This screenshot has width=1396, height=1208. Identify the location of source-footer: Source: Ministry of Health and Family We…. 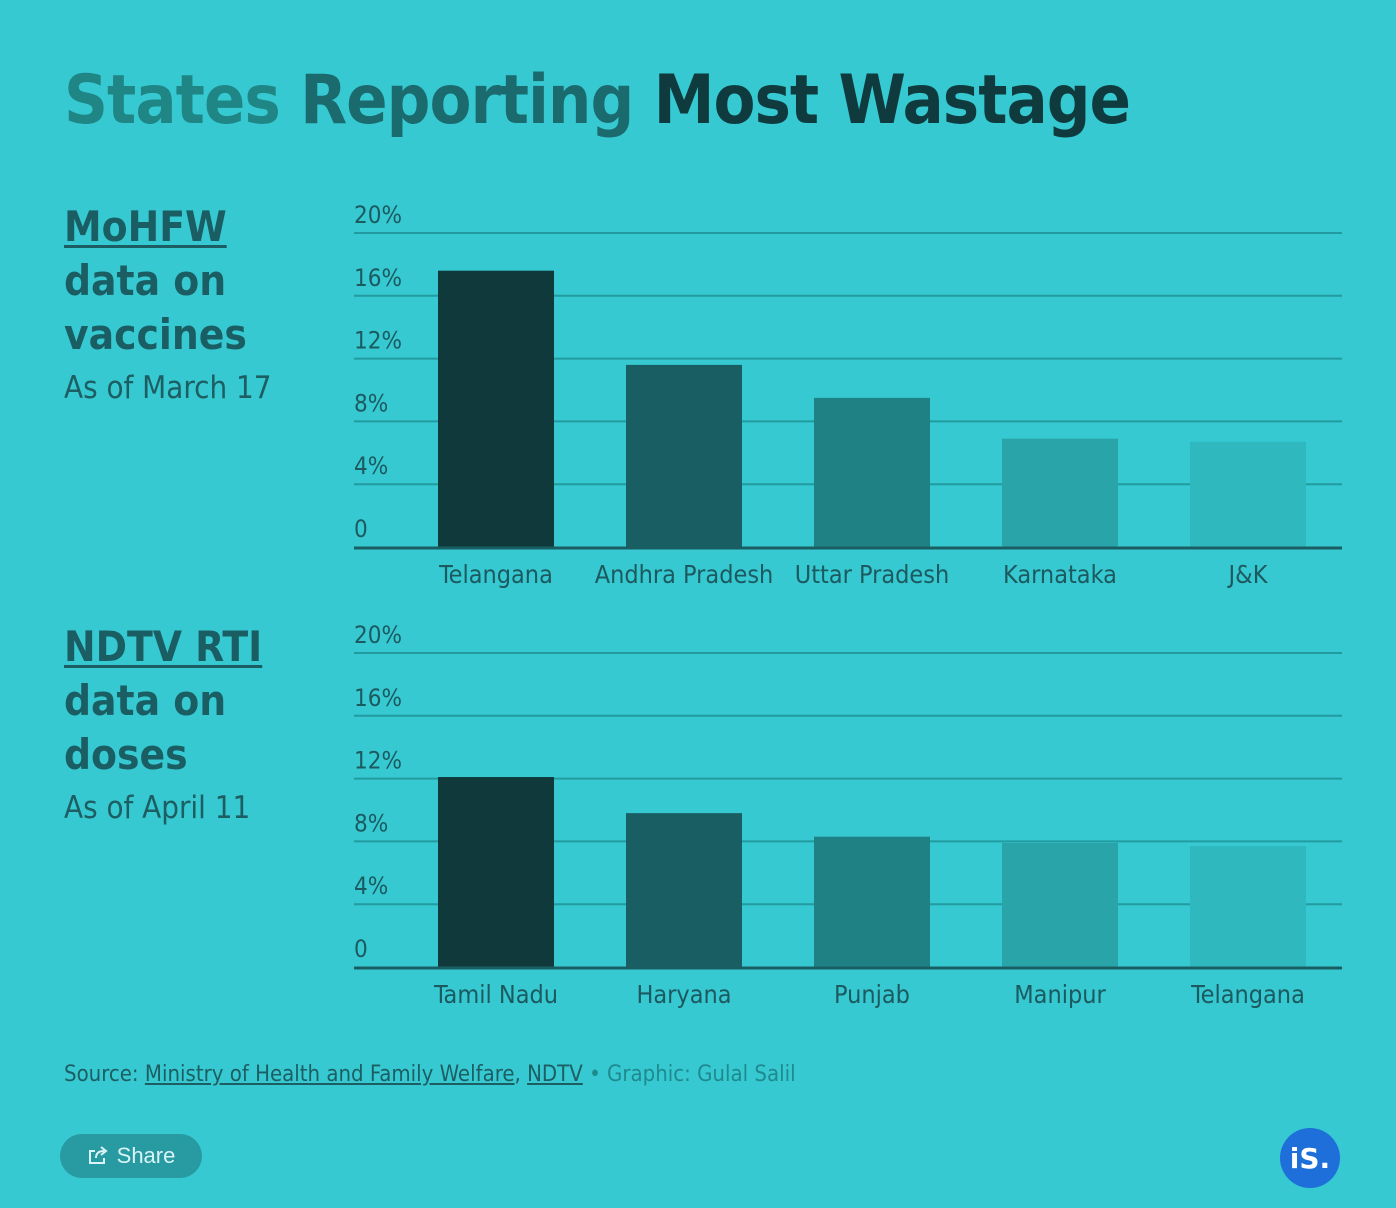
(430, 1074).